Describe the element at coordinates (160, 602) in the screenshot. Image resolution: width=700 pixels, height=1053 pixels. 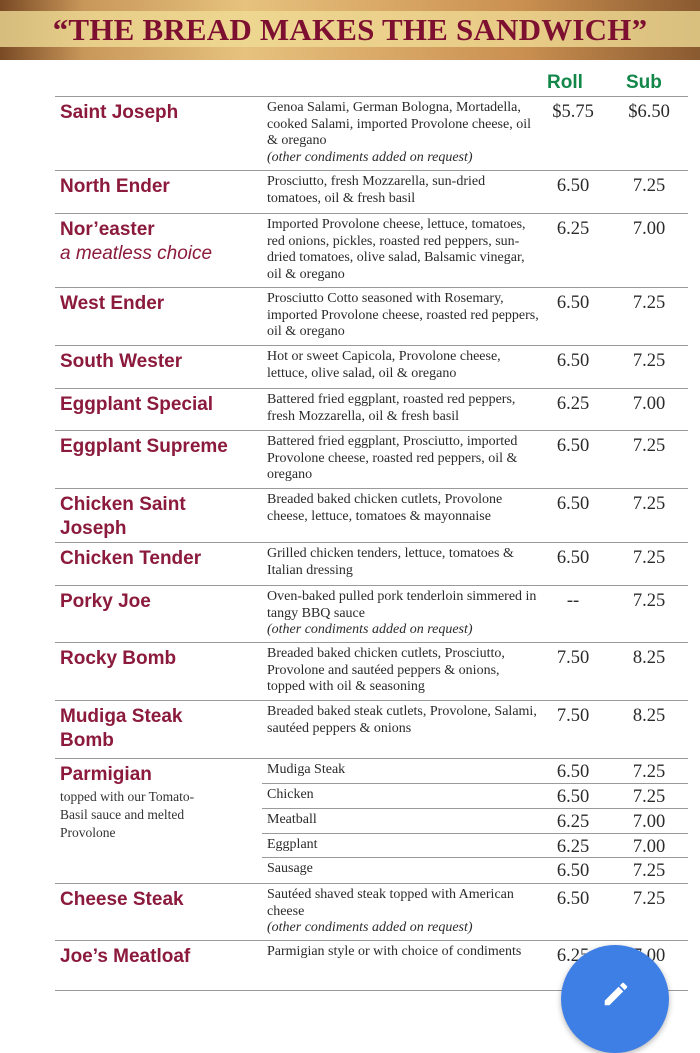
I see `item-name: Porky Joe` at that location.